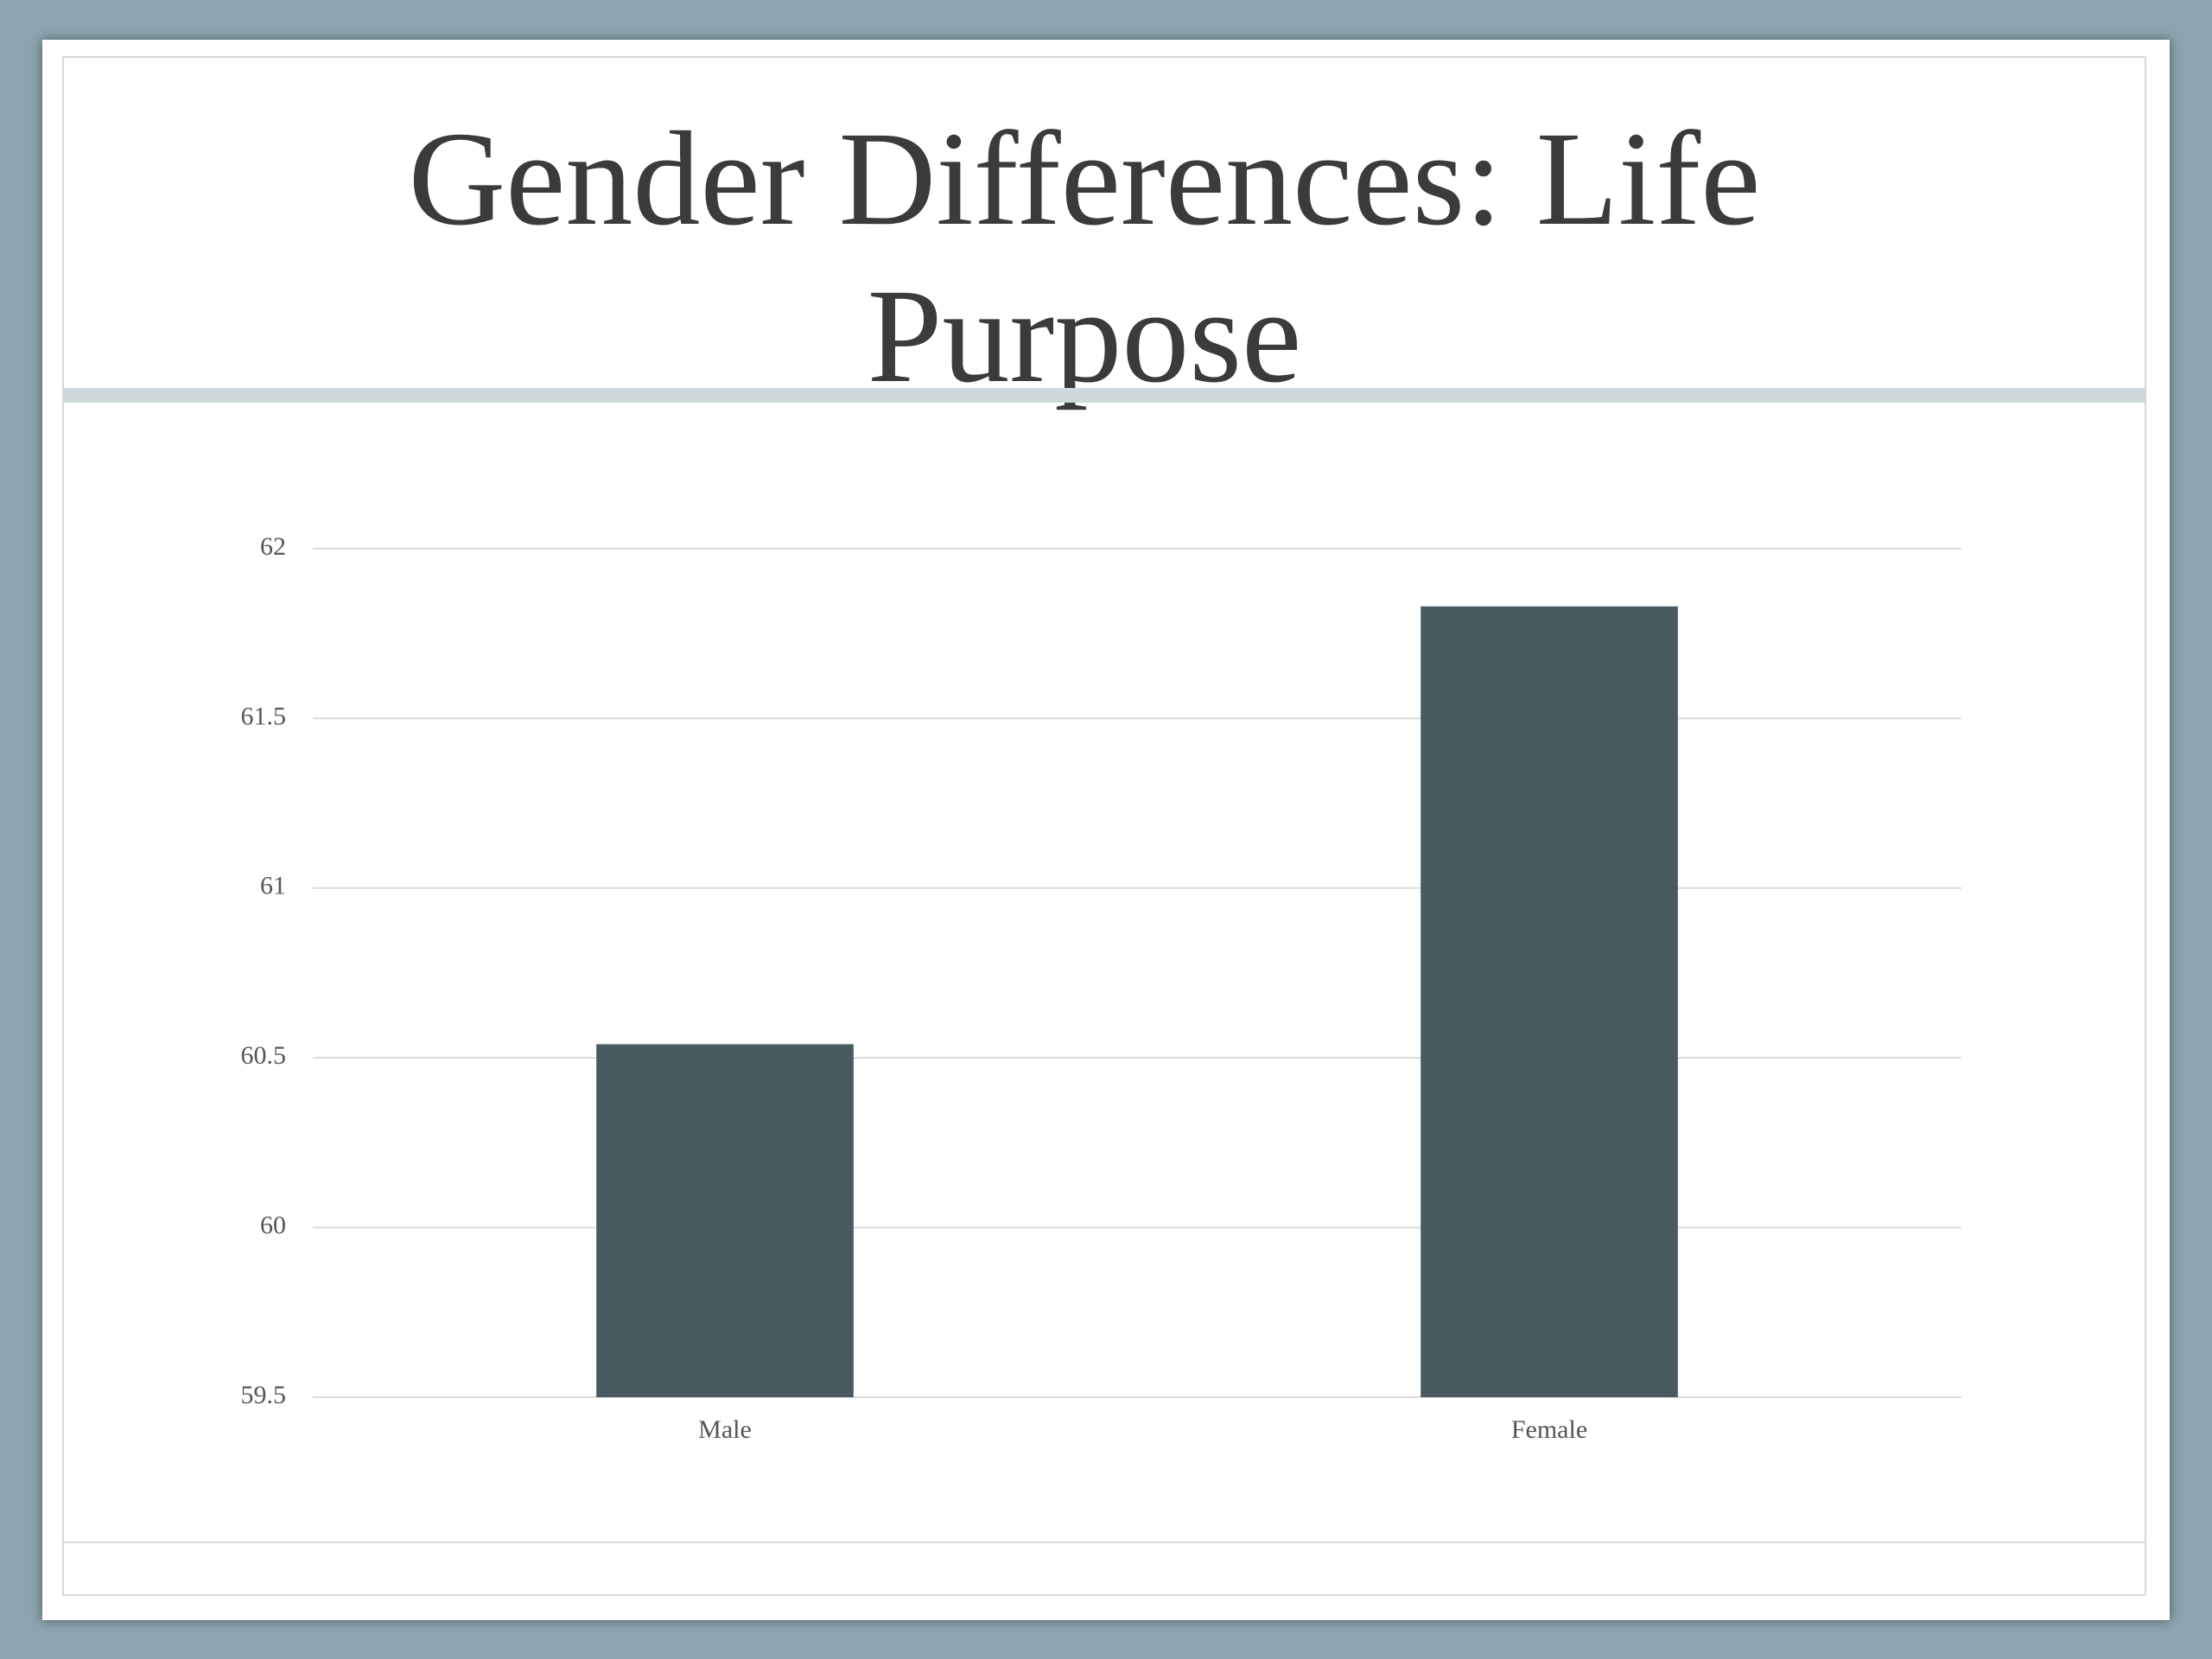 Image resolution: width=2212 pixels, height=1659 pixels. I want to click on y-tick-label: 60, so click(273, 1225).